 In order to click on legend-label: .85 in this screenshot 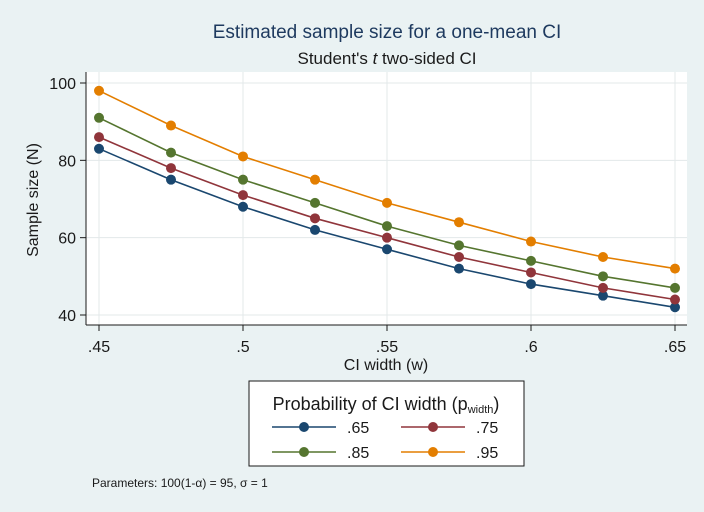, I will do `click(358, 453)`.